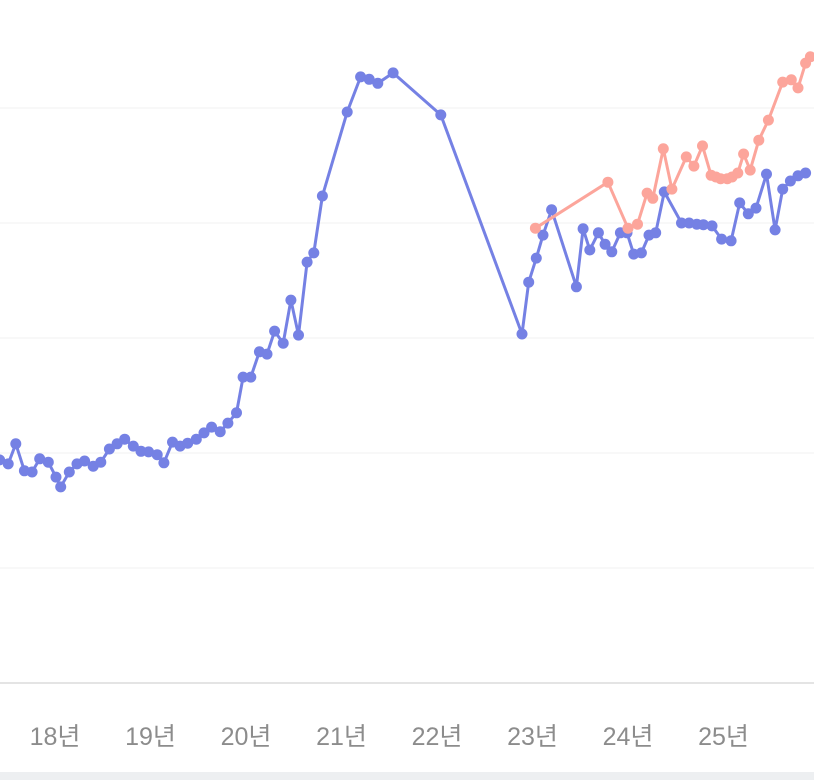 The image size is (814, 780). I want to click on bottom-divider, so click(407, 776).